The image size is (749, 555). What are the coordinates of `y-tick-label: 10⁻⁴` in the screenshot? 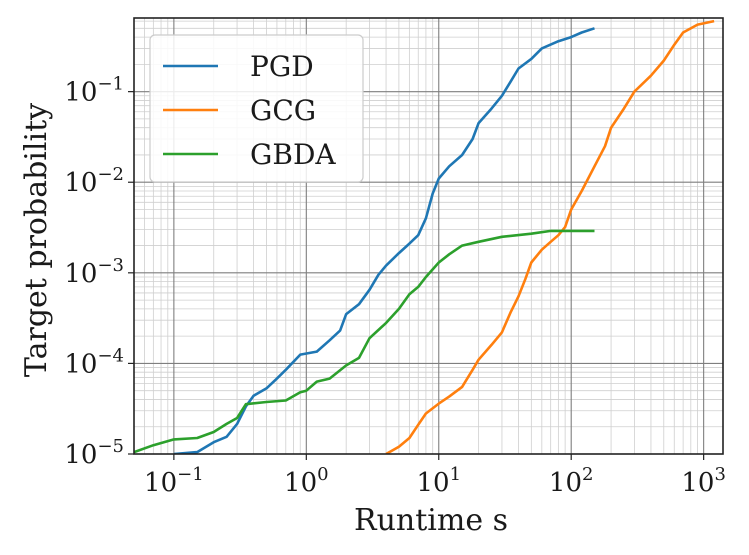 It's located at (94, 362).